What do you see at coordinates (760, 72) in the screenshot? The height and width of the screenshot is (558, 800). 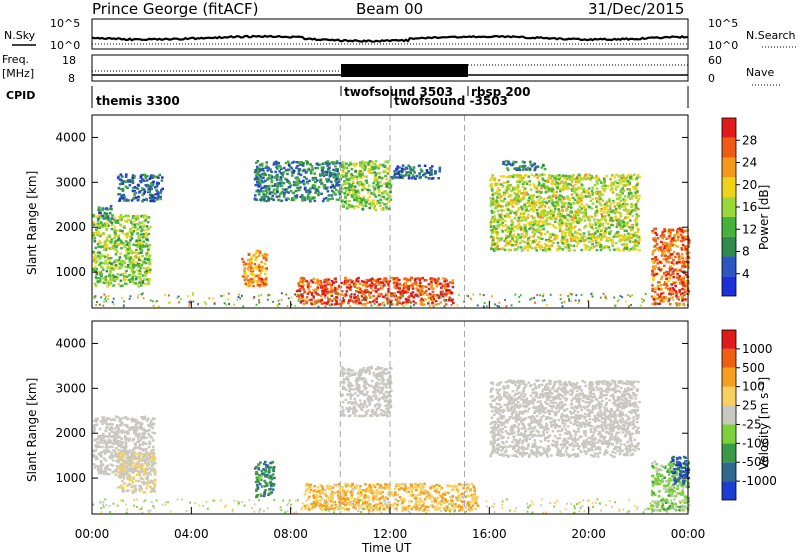 I see `nave-label: Nave` at bounding box center [760, 72].